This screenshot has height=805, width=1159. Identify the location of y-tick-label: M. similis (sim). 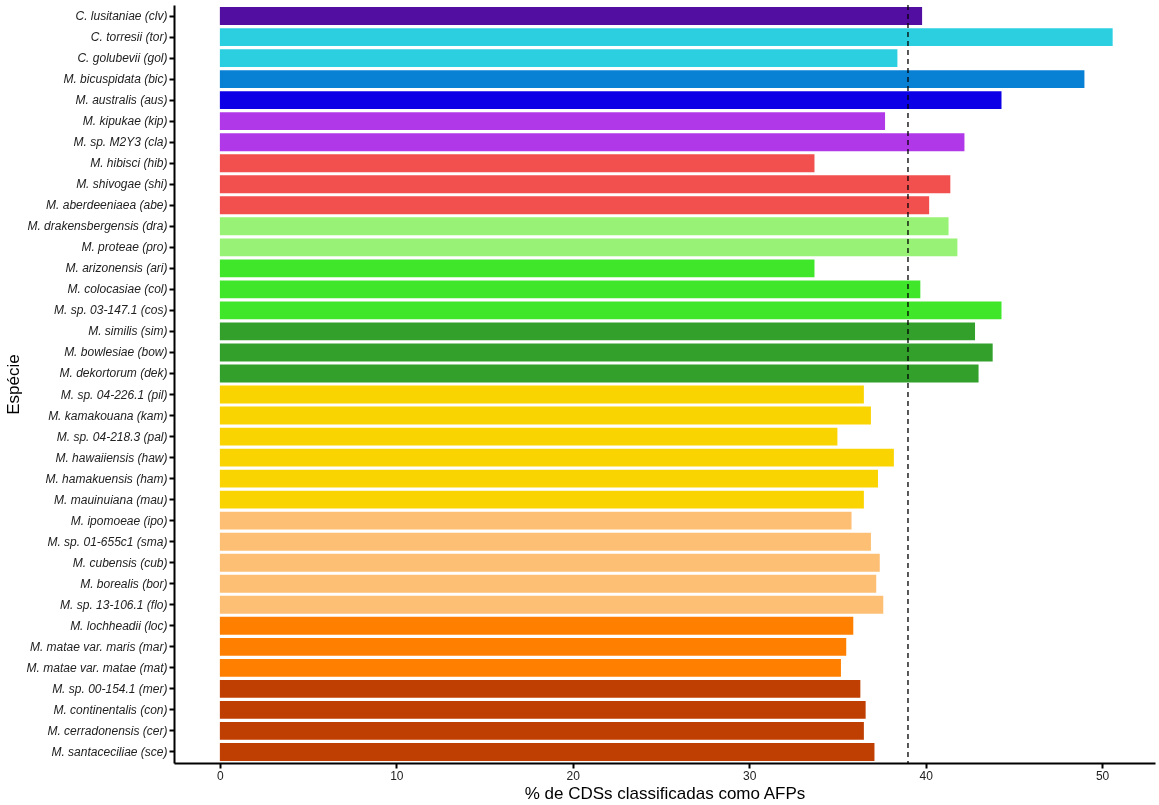
(128, 331).